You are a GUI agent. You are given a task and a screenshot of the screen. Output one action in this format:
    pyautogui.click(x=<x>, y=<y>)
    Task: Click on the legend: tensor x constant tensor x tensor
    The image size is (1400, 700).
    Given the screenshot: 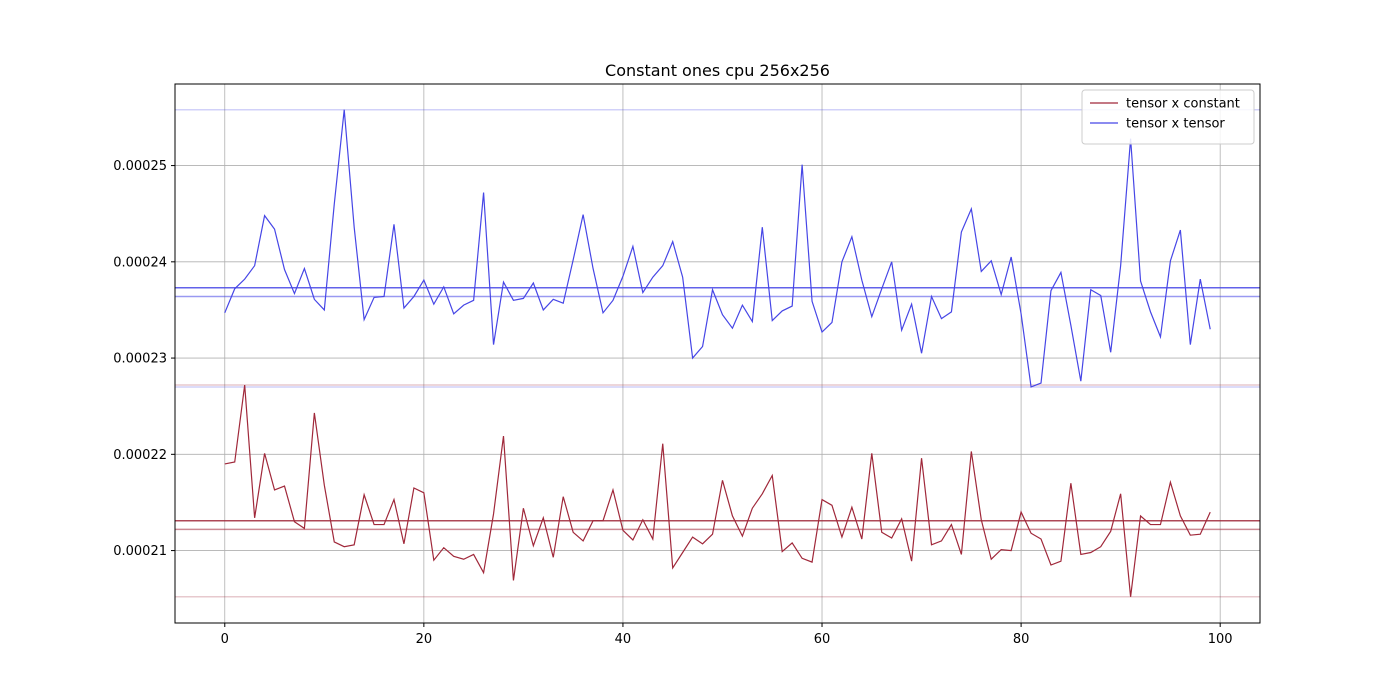 What is the action you would take?
    pyautogui.click(x=1168, y=117)
    